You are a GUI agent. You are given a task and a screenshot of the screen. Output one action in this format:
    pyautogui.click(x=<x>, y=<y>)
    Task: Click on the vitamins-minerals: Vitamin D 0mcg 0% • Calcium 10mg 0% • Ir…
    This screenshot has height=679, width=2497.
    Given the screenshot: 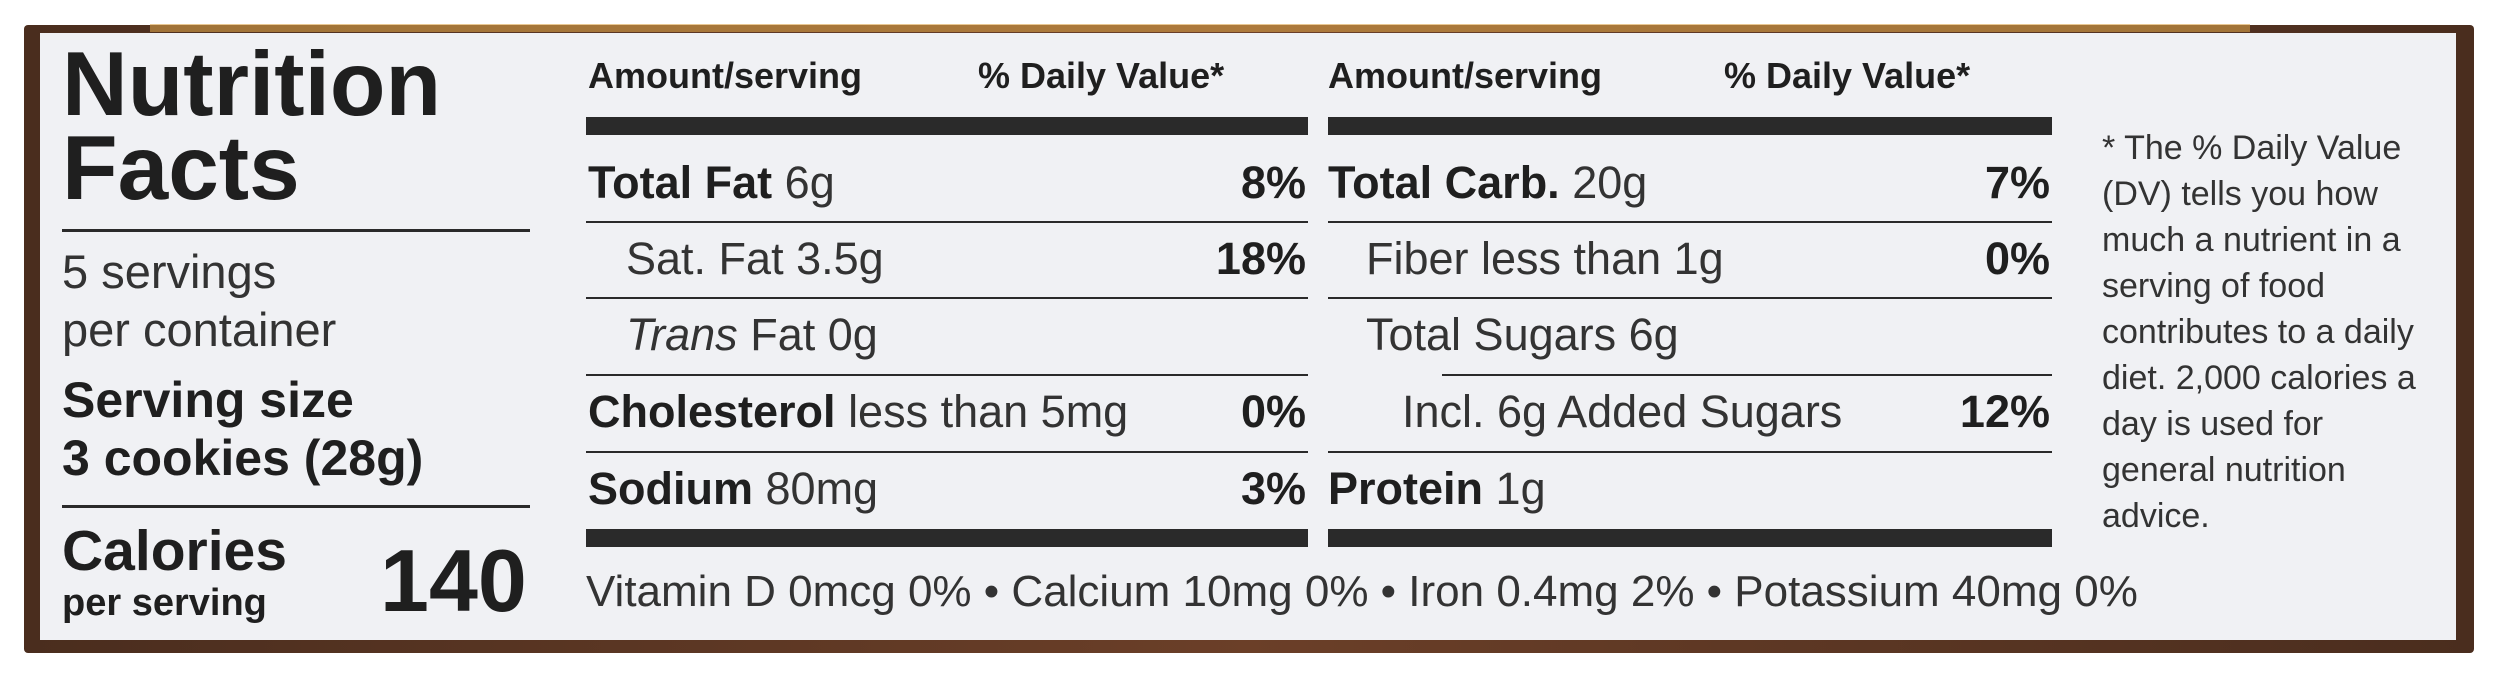 What is the action you would take?
    pyautogui.click(x=1362, y=591)
    